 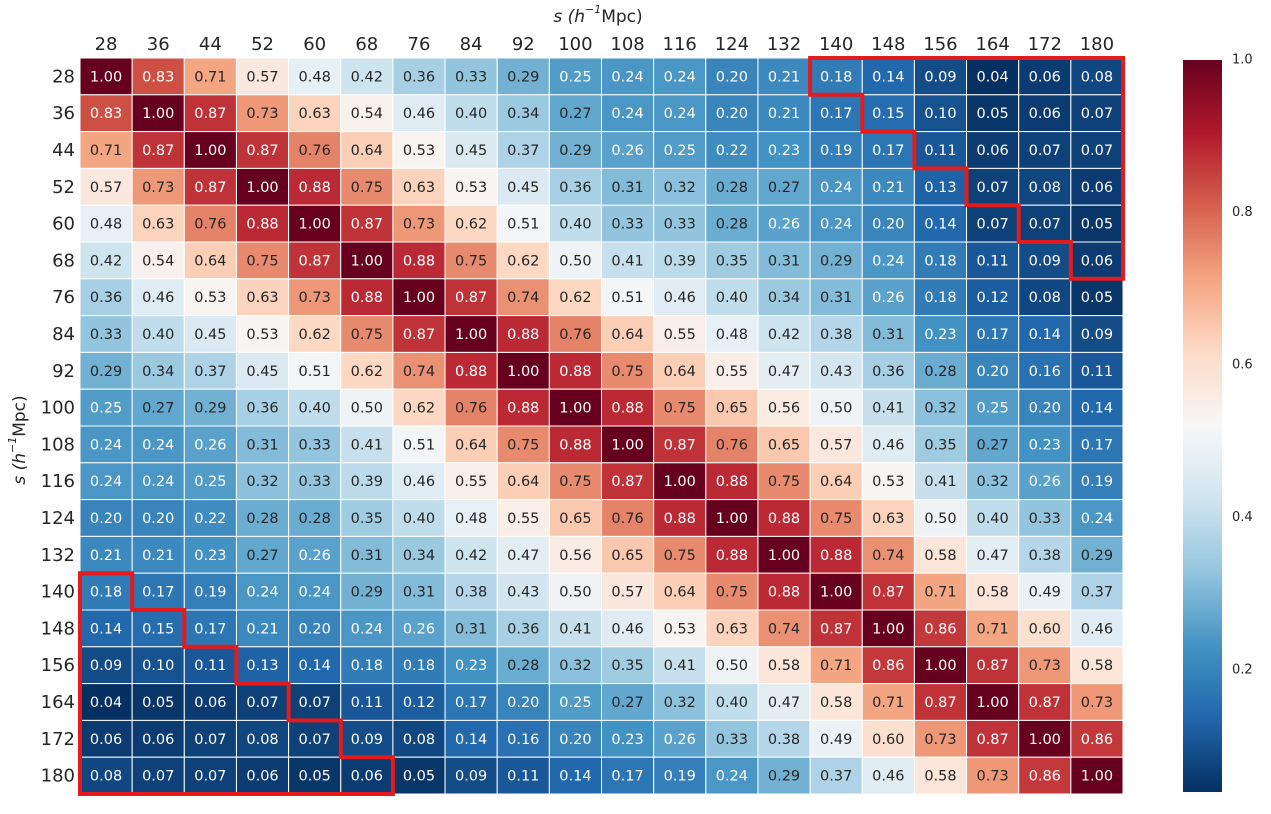 I want to click on cell-value-label: 0.21, so click(x=888, y=188).